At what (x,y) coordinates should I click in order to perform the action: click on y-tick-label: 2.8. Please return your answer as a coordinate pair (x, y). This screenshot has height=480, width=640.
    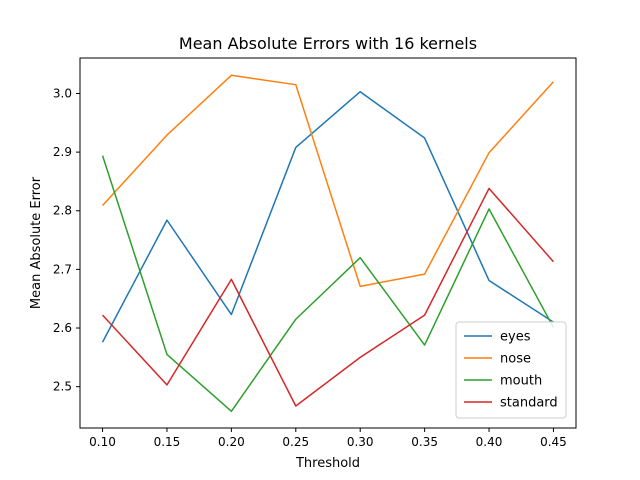
    Looking at the image, I should click on (62, 211).